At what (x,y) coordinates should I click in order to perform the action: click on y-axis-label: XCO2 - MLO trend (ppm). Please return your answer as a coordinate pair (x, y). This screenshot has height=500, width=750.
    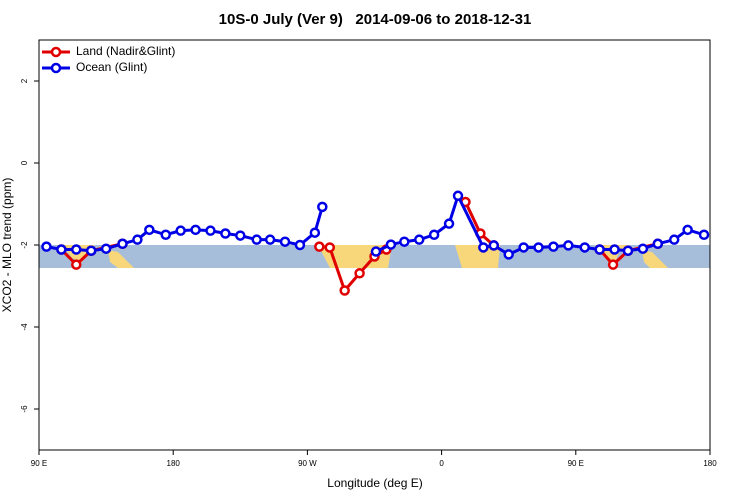
    Looking at the image, I should click on (7, 245).